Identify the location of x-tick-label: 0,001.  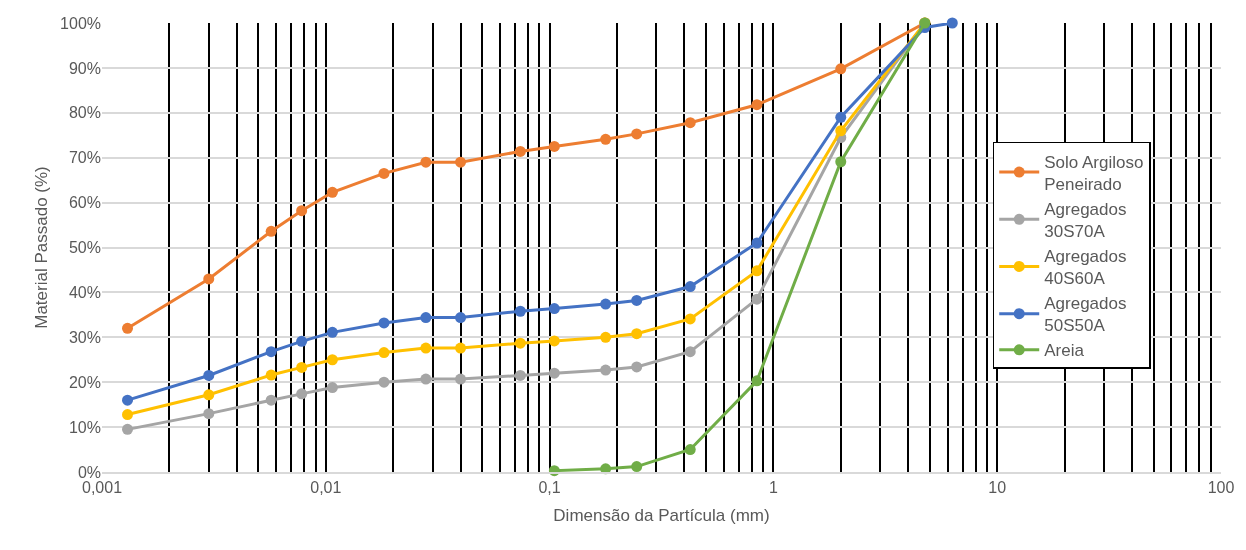
(102, 488).